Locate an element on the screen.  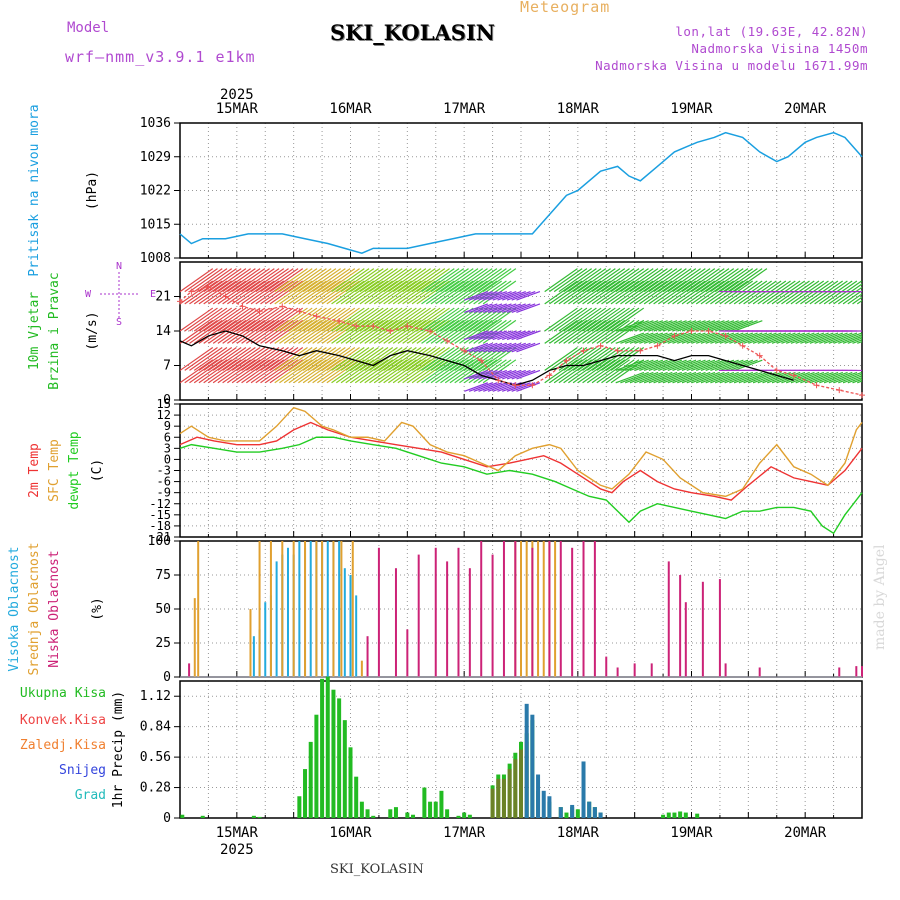
compass-s: S is located at coordinates (119, 322).